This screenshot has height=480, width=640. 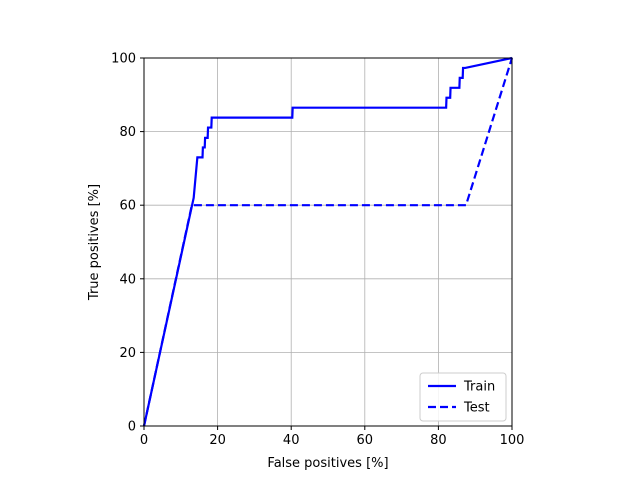 What do you see at coordinates (132, 427) in the screenshot?
I see `y-tick-label: 0` at bounding box center [132, 427].